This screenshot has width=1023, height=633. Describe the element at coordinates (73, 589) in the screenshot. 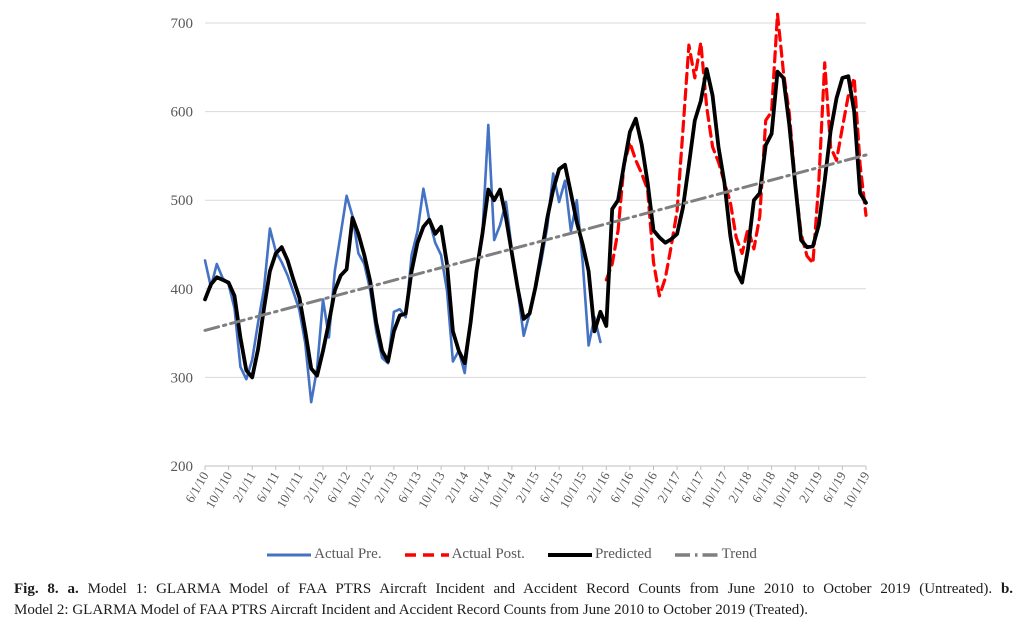

I see `caption-part-a-label: a.` at that location.